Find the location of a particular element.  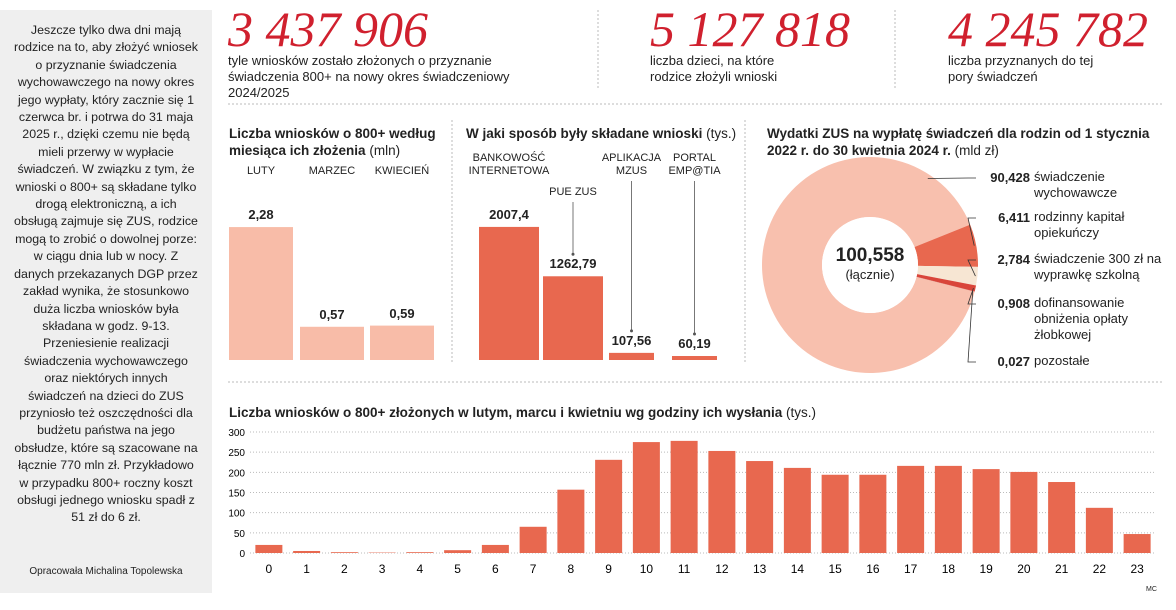

x-tick-label: 4 is located at coordinates (420, 569).